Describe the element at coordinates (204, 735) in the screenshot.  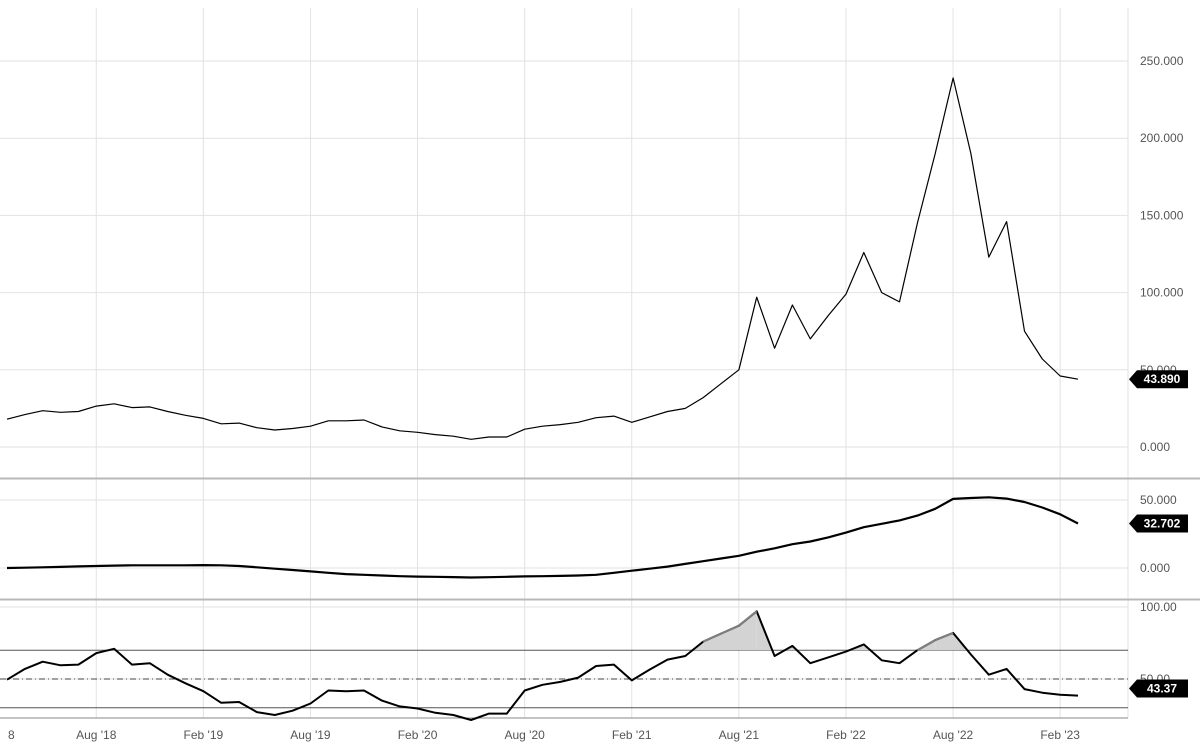
I see `x-tick-label: Feb '19` at that location.